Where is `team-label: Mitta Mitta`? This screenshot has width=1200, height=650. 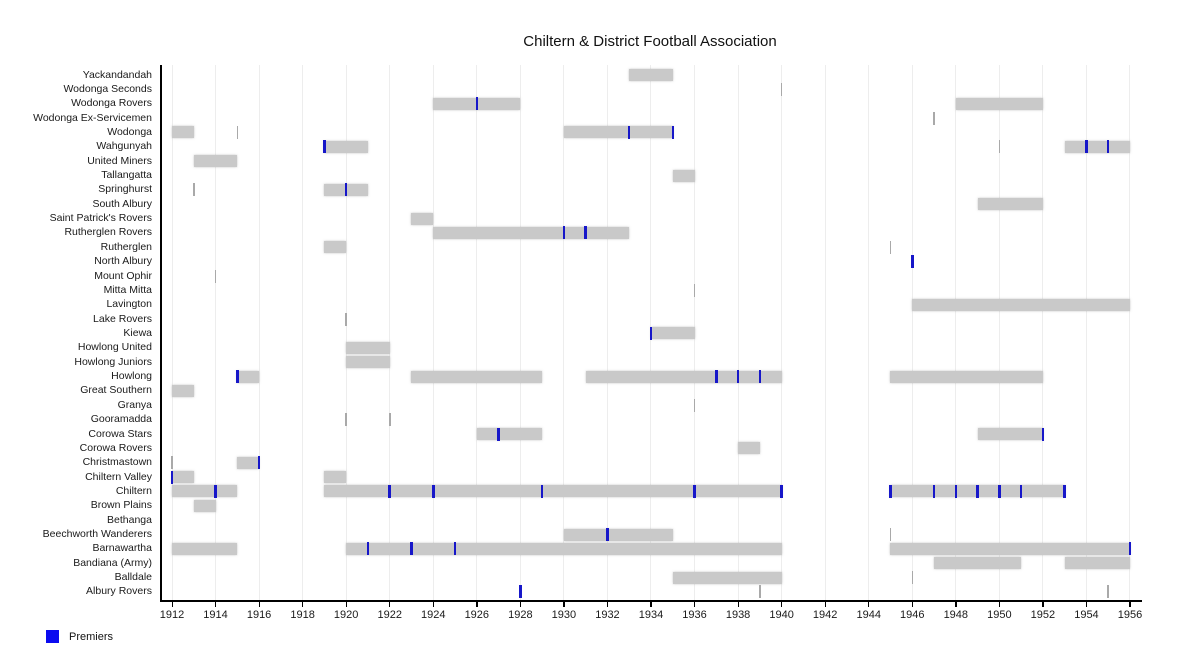
team-label: Mitta Mitta is located at coordinates (127, 289).